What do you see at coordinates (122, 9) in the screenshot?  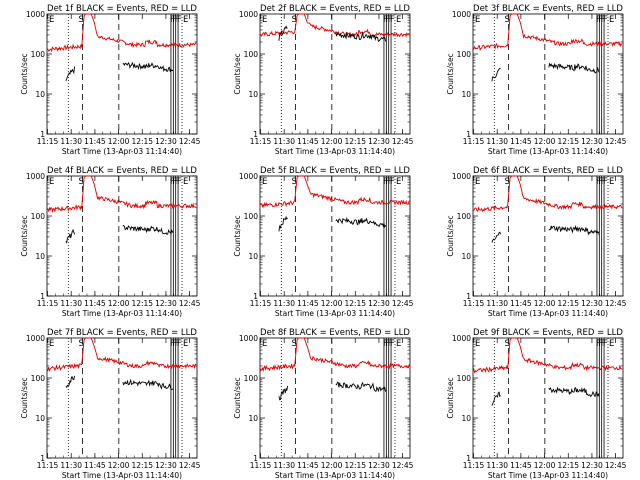 I see `panel-title: Det 1f BLACK = Events, RED = LLD` at bounding box center [122, 9].